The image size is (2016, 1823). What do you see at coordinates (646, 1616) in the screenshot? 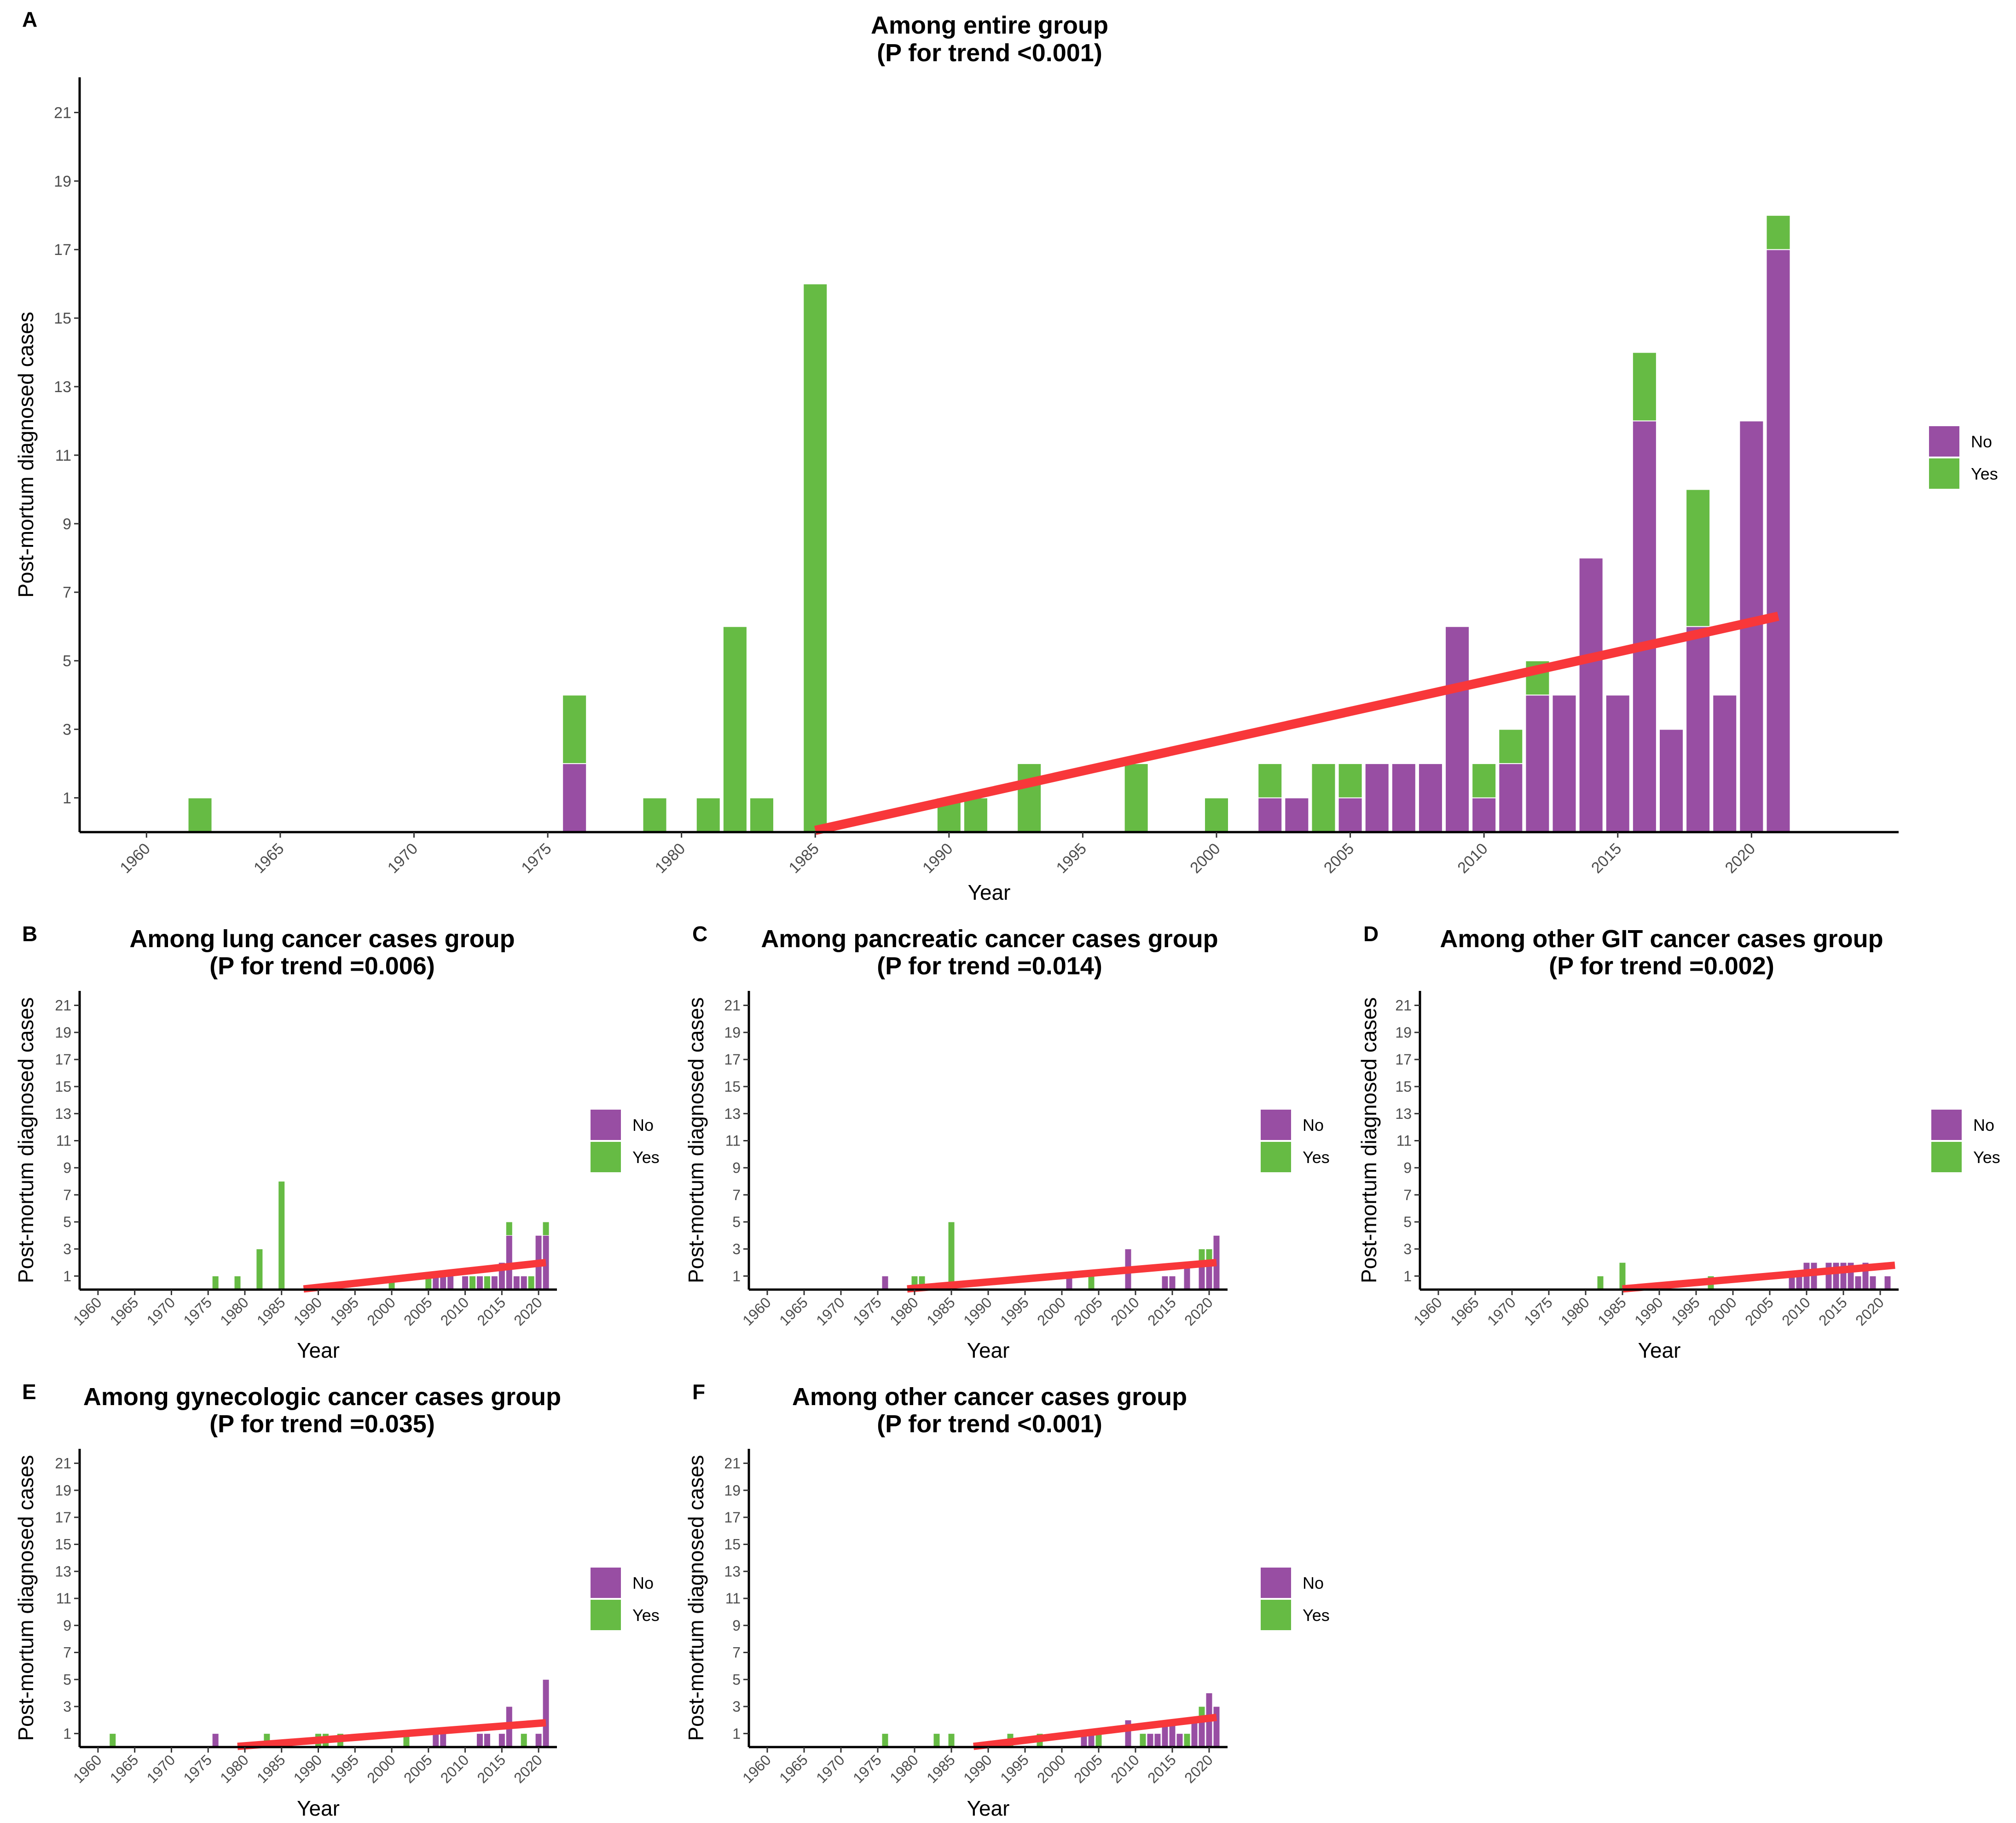
I see `legend-label-yes: Yes` at bounding box center [646, 1616].